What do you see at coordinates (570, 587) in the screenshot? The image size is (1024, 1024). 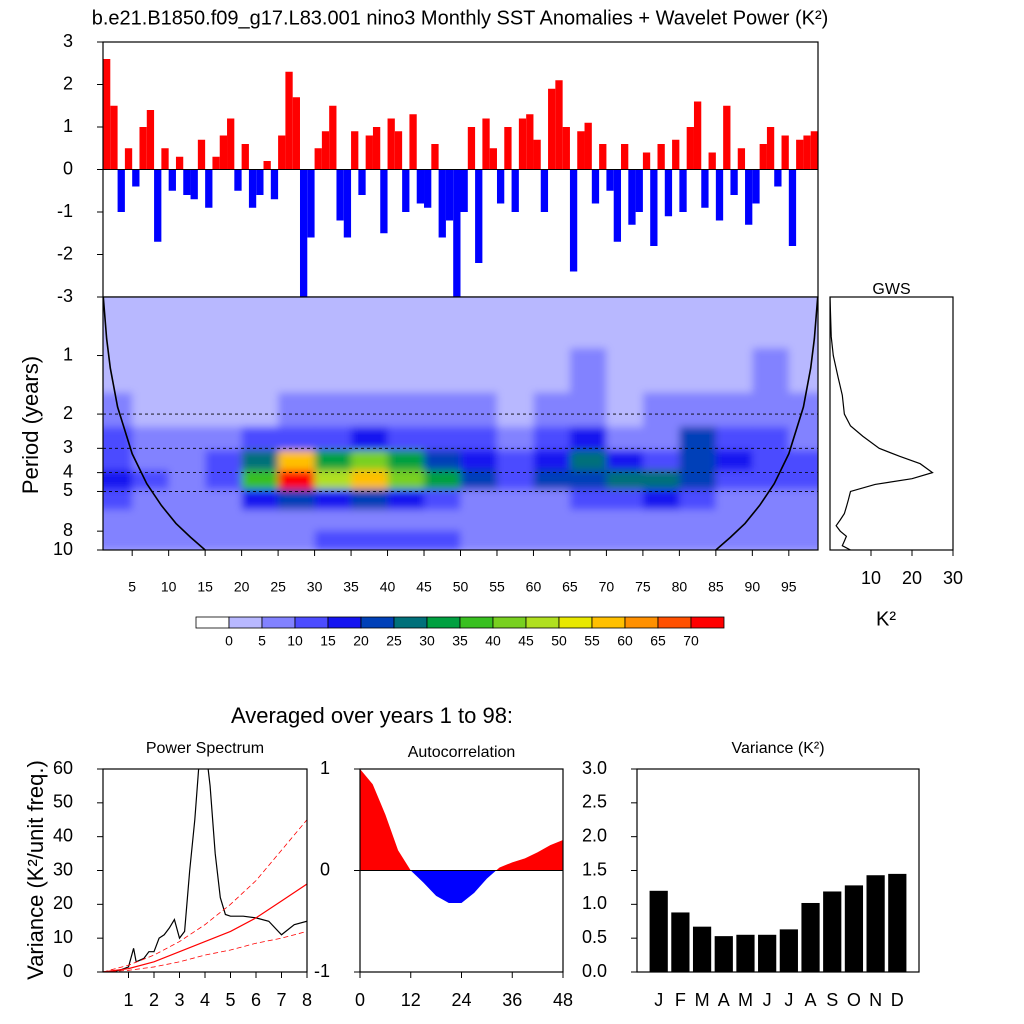 I see `x-tick-label: 65` at bounding box center [570, 587].